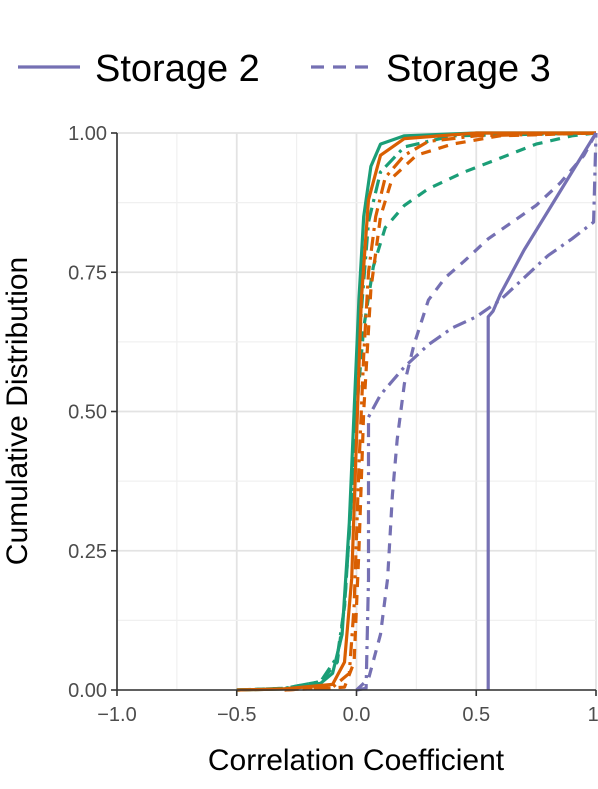  I want to click on legend-label-storage-2: Storage 2, so click(177, 69).